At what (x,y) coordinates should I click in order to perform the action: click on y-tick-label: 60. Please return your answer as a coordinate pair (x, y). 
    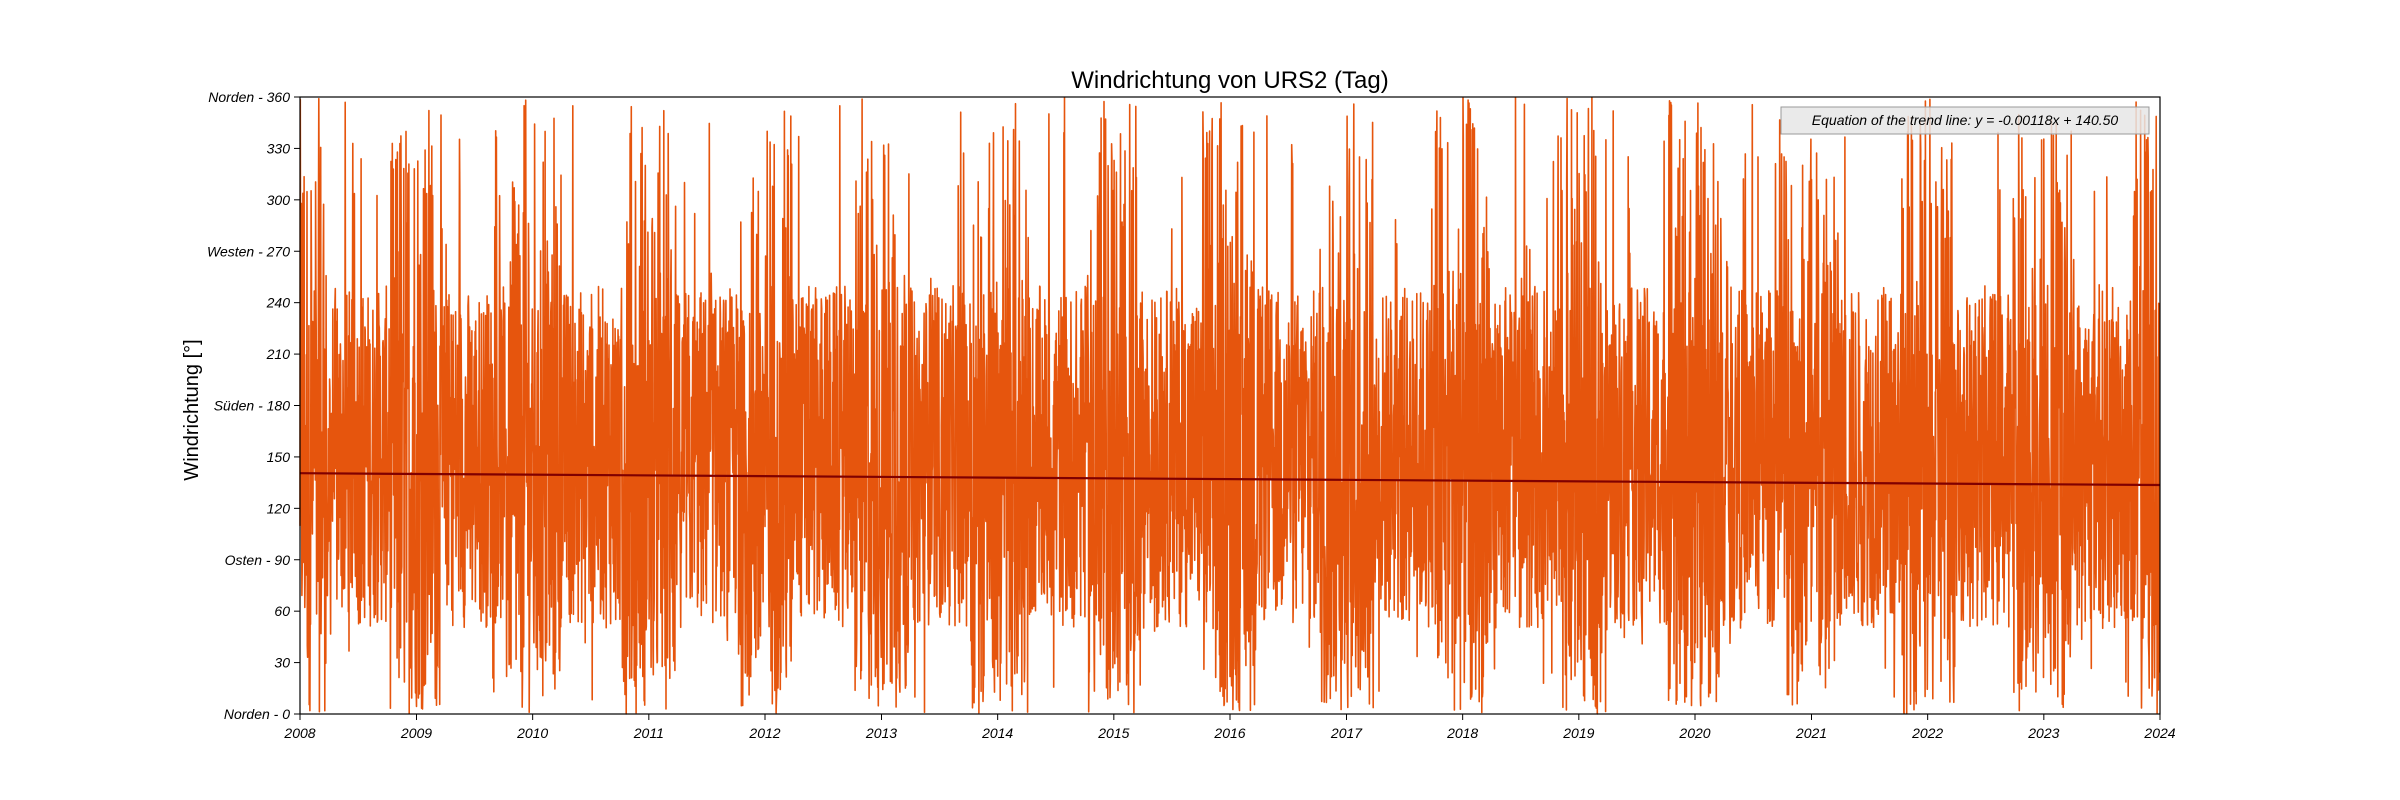
    Looking at the image, I should click on (282, 611).